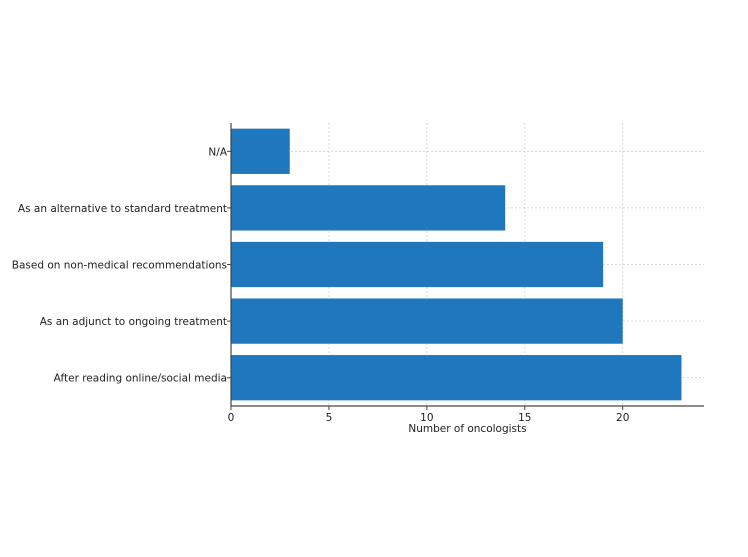 This screenshot has height=557, width=748. I want to click on y-tick-label: As an adjunct to ongoing treatment, so click(133, 322).